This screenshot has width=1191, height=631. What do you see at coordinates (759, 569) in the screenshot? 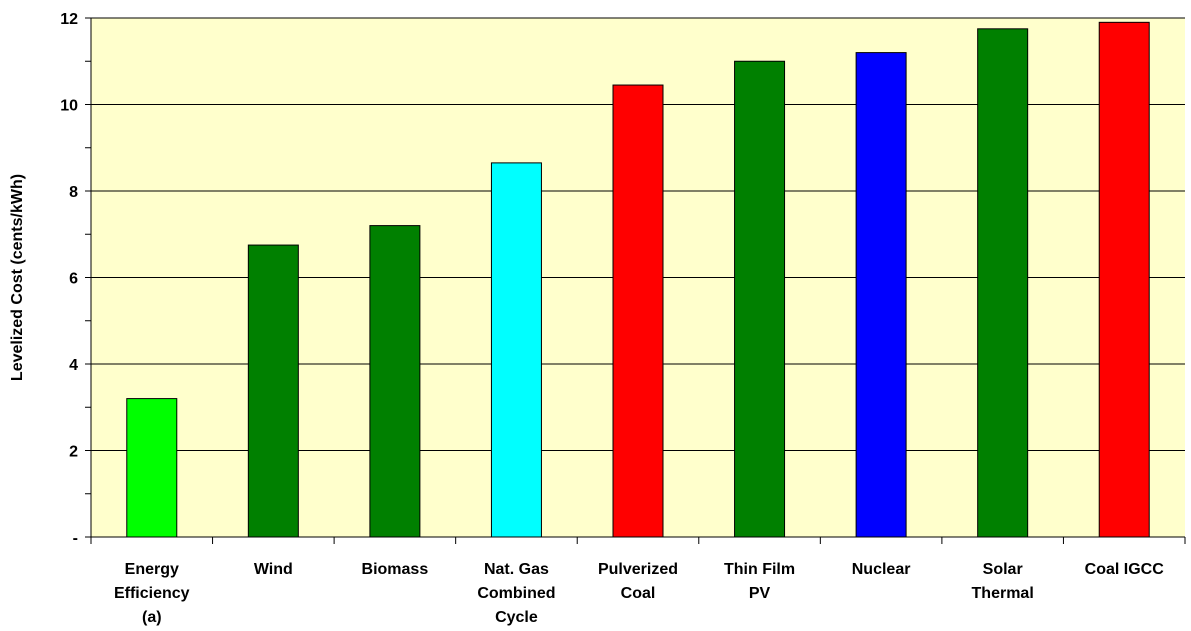
I see `x-category-label-line: Thin Film` at bounding box center [759, 569].